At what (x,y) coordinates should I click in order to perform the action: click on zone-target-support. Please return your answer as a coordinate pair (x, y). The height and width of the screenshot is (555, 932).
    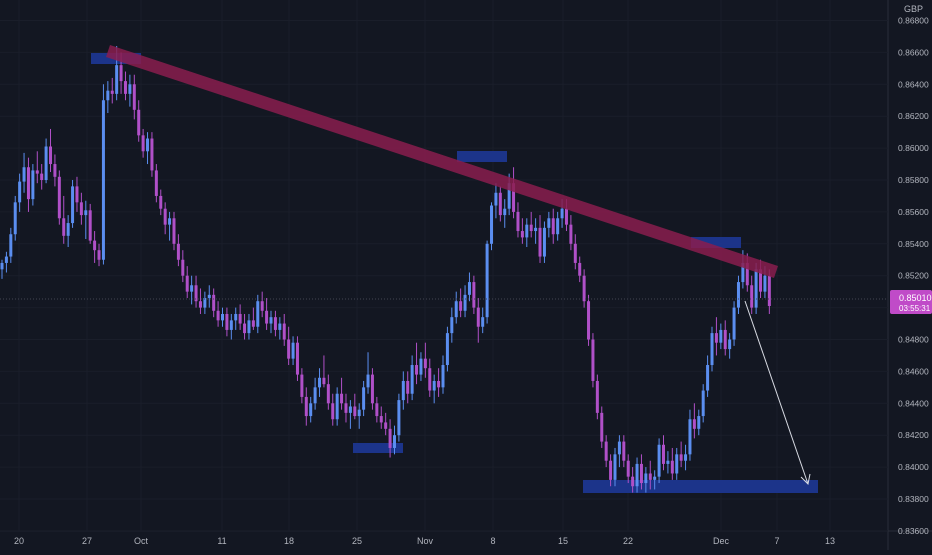
    Looking at the image, I should click on (700, 486).